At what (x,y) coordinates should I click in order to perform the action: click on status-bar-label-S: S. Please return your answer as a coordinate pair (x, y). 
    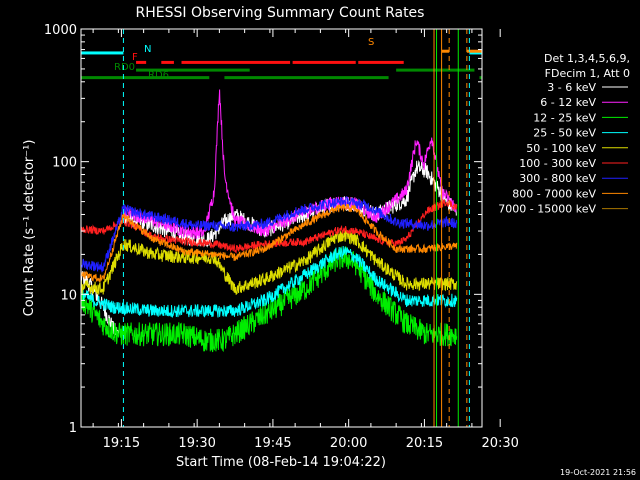
    Looking at the image, I should click on (371, 42).